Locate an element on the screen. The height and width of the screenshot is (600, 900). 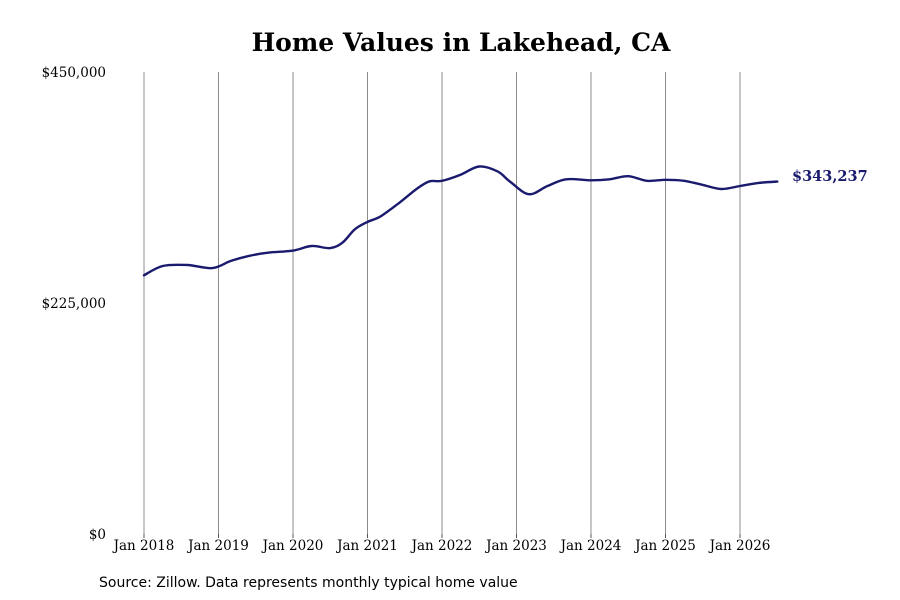
home-value-line is located at coordinates (460, 221).